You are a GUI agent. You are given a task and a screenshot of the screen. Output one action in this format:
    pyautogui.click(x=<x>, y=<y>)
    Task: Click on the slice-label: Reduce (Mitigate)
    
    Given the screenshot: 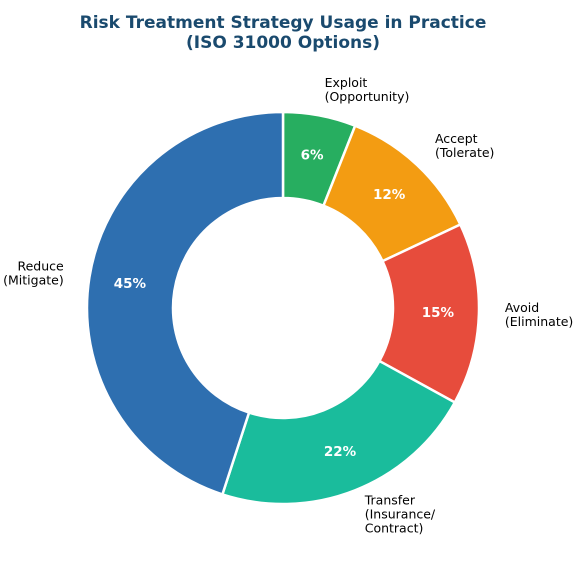 What is the action you would take?
    pyautogui.click(x=33, y=272)
    